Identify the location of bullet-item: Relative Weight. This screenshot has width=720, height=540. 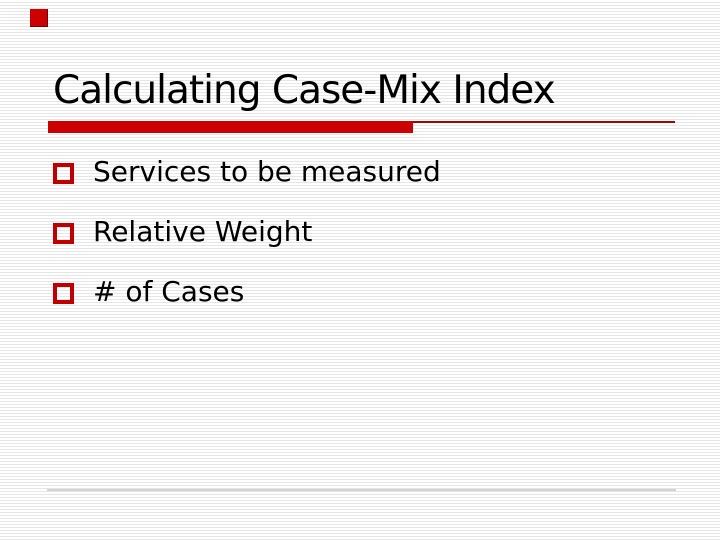
(182, 232).